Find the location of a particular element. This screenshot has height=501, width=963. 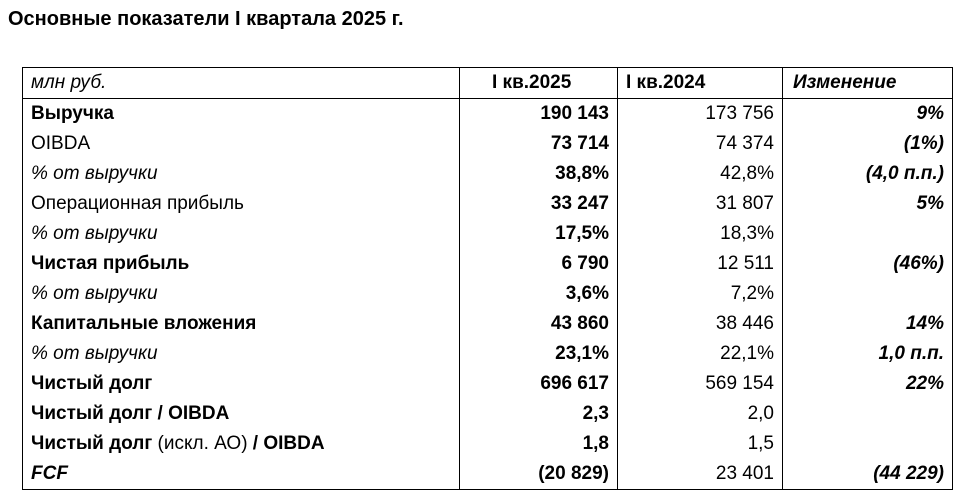

change-value: 14% is located at coordinates (867, 324).